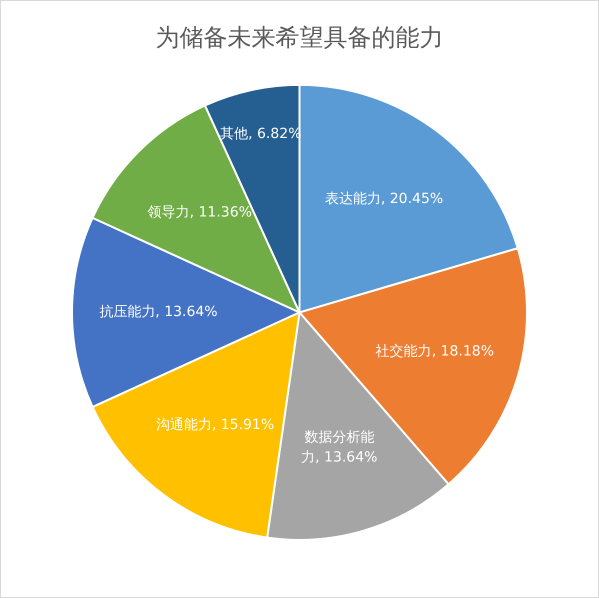 The width and height of the screenshot is (599, 598). Describe the element at coordinates (200, 212) in the screenshot. I see `slice-label: 领导力, 11.36%` at that location.